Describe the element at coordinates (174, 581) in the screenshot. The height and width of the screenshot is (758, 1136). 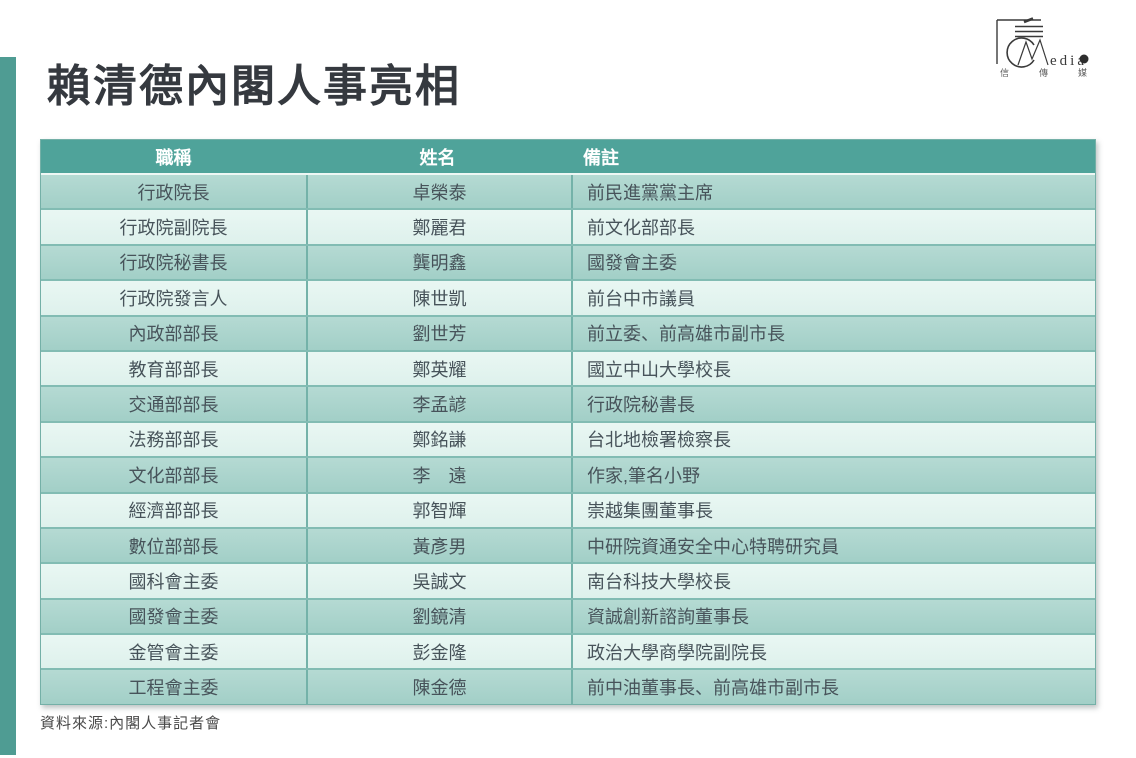
I see `cell-position: 國科會主委` at that location.